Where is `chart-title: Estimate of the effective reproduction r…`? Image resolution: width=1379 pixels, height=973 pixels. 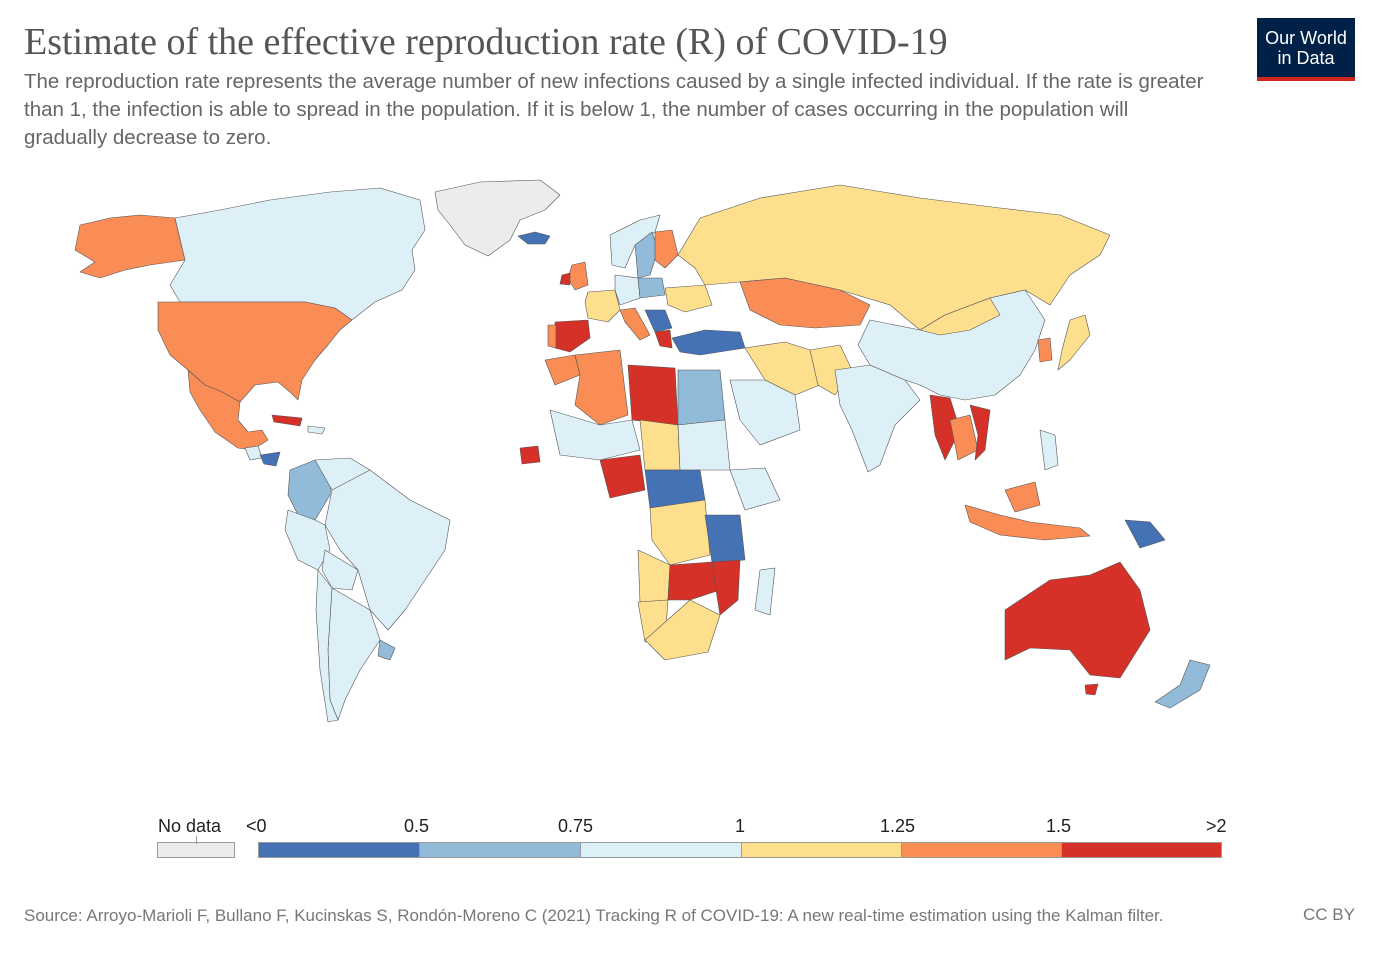 chart-title: Estimate of the effective reproduction r… is located at coordinates (486, 42).